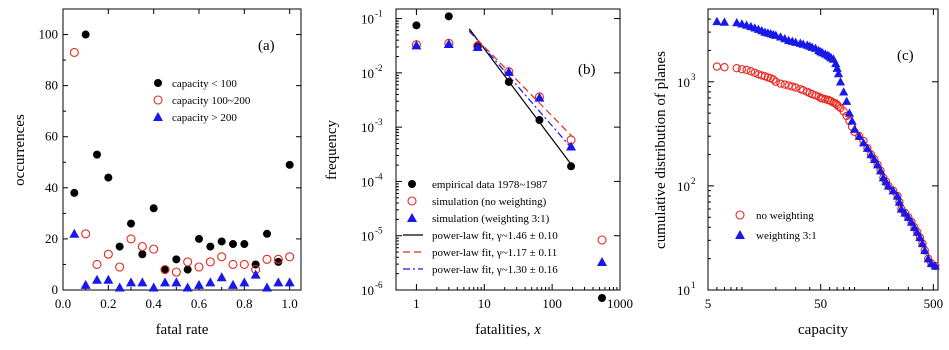  What do you see at coordinates (495, 270) in the screenshot?
I see `legend-entry-b: power-law fit, γ~1.30 ± 0.16` at bounding box center [495, 270].